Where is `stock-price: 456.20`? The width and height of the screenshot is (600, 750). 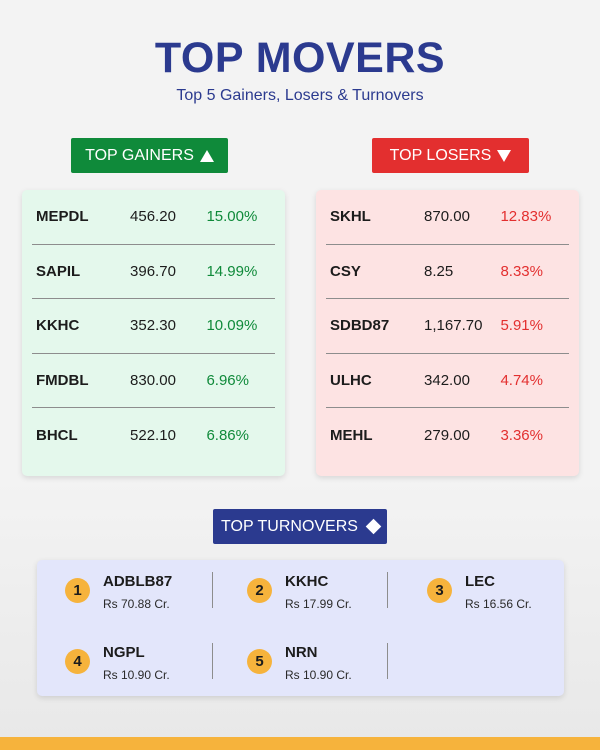 stock-price: 456.20 is located at coordinates (153, 217).